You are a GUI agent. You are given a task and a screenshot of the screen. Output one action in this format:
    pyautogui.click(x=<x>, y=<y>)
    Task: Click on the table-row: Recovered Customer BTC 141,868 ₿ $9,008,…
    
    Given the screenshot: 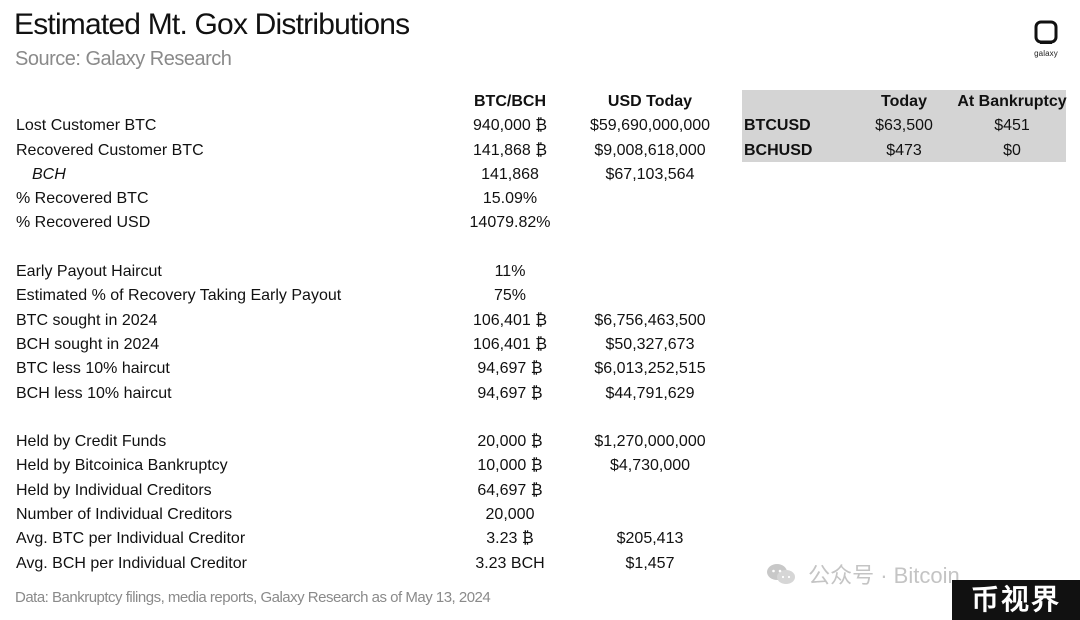 What is the action you would take?
    pyautogui.click(x=365, y=151)
    